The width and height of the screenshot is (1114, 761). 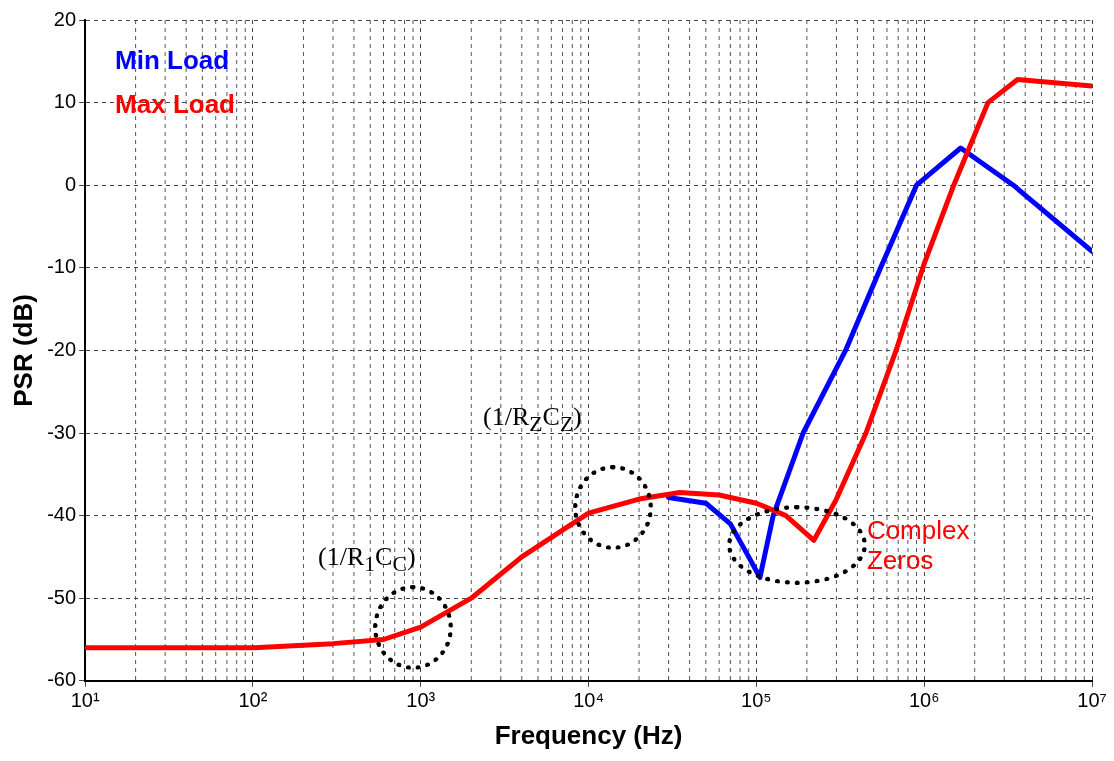 What do you see at coordinates (918, 545) in the screenshot?
I see `annotation: Complex Zeros` at bounding box center [918, 545].